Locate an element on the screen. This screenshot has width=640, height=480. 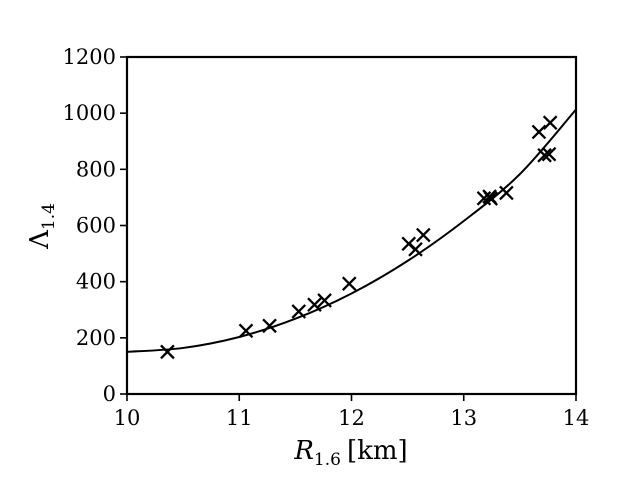
y-axis-subscript: 1.4 is located at coordinates (49, 216).